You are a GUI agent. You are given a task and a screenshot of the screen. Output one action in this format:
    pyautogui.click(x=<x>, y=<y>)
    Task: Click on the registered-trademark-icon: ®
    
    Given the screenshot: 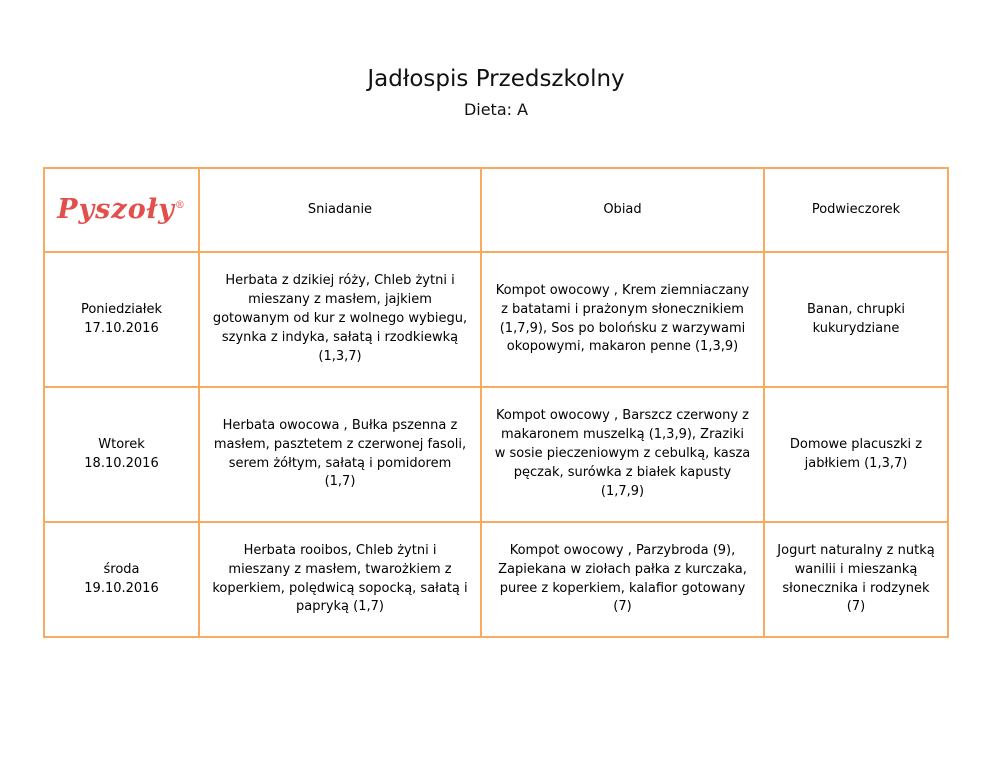 What is the action you would take?
    pyautogui.click(x=180, y=206)
    